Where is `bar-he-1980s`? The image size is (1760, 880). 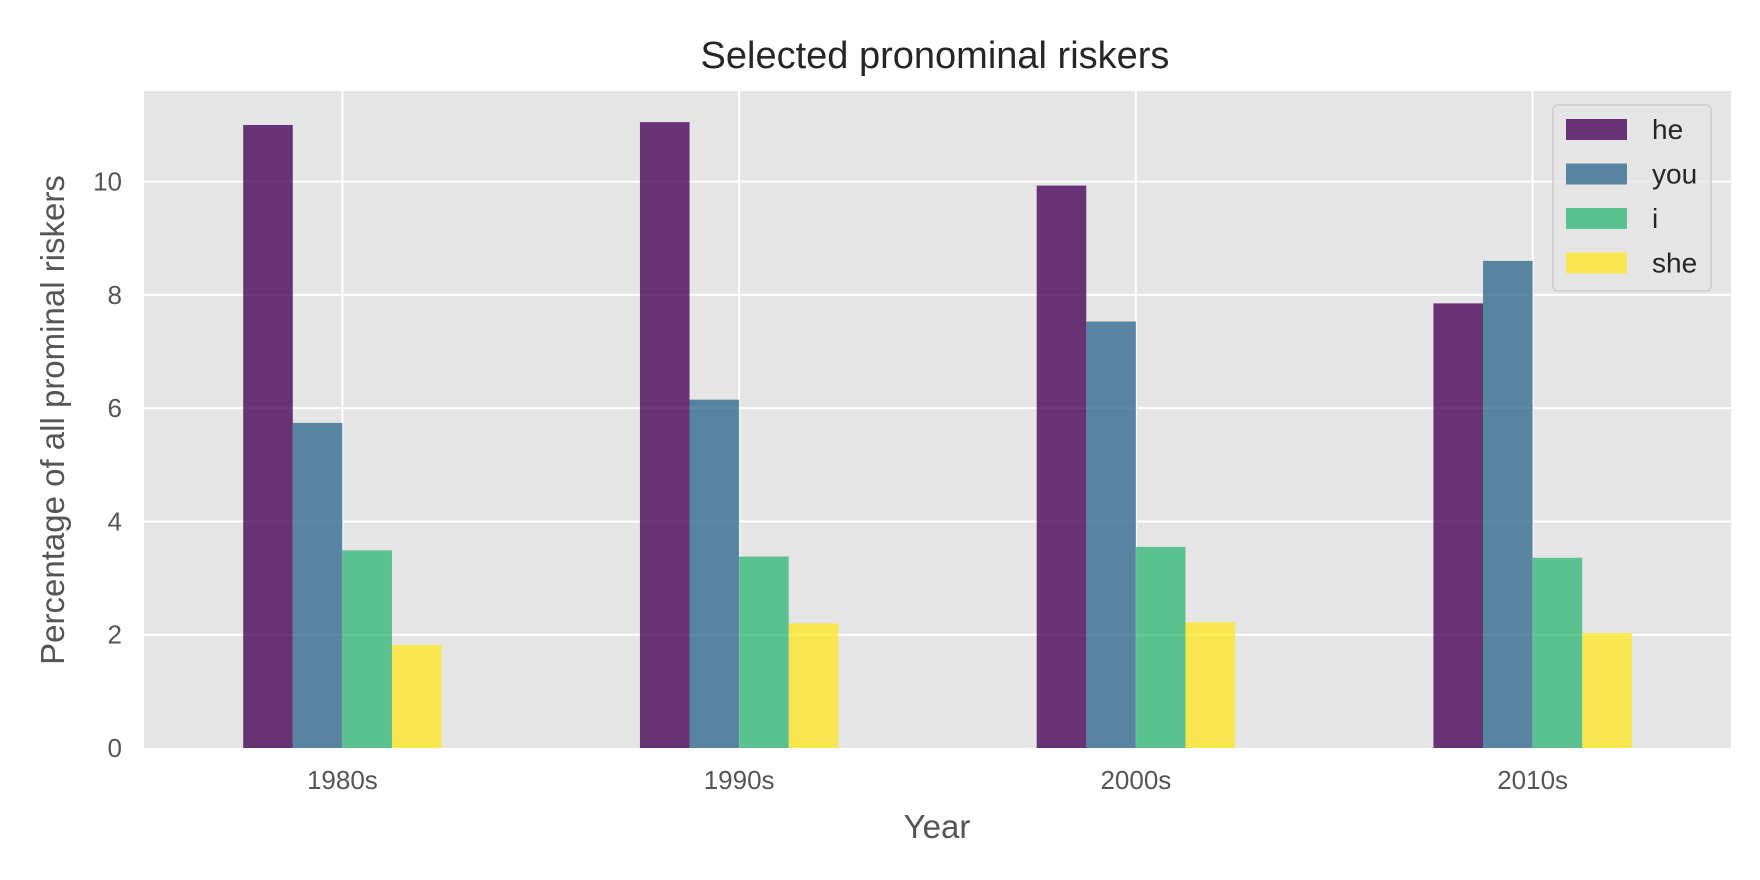 bar-he-1980s is located at coordinates (268, 436).